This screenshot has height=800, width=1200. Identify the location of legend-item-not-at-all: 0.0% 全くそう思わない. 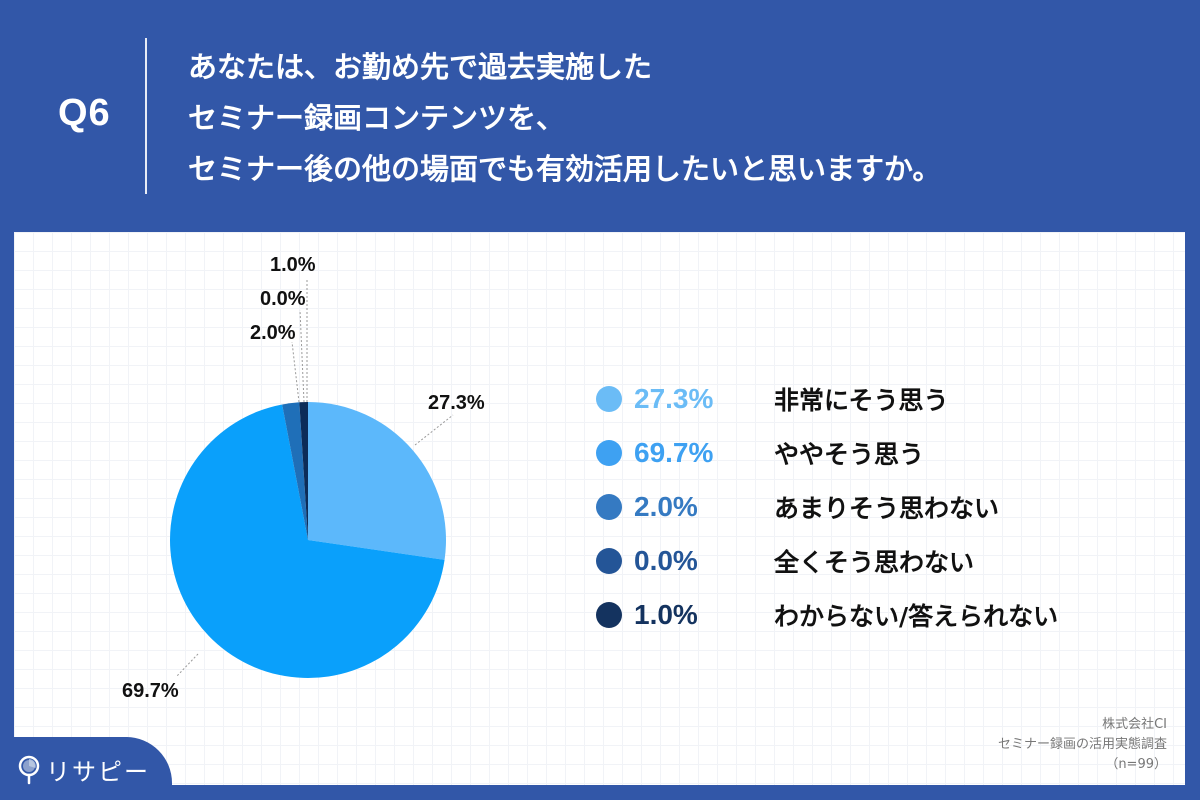
(827, 561).